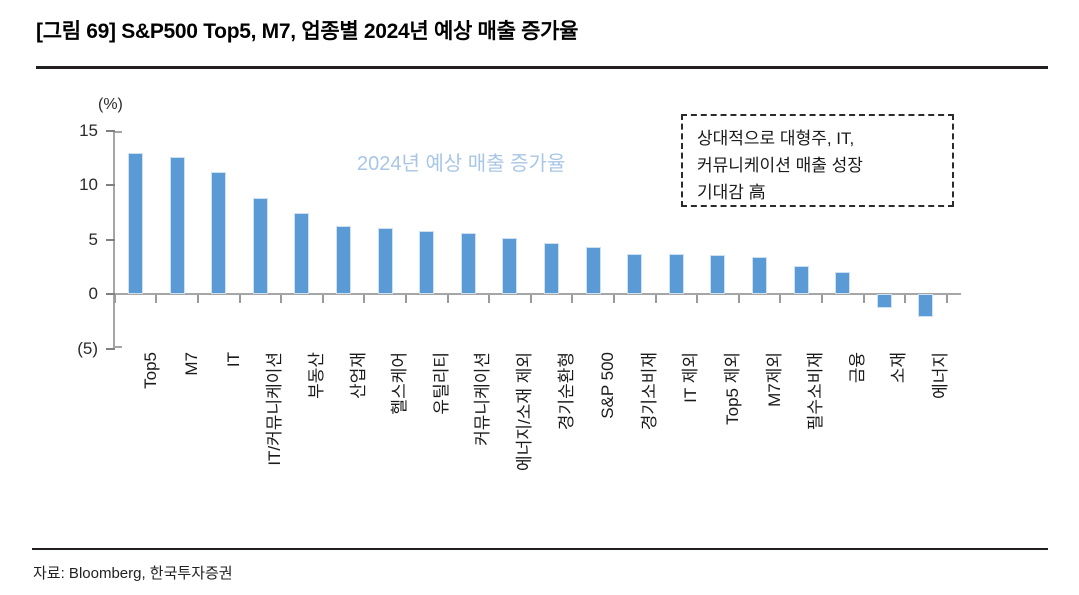  What do you see at coordinates (275, 409) in the screenshot?
I see `x-axis-label: IT/커뮤니케이션` at bounding box center [275, 409].